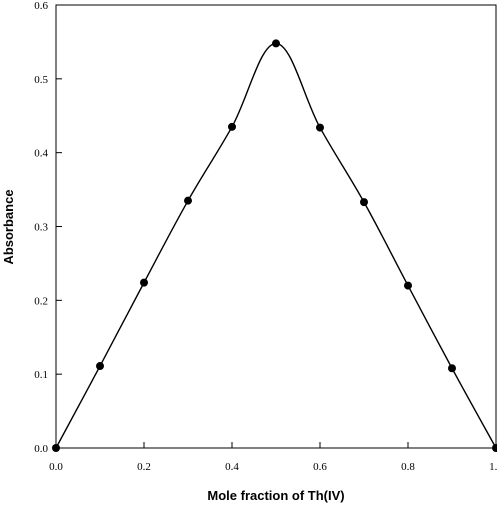 Image resolution: width=497 pixels, height=506 pixels. I want to click on y-axis-title: Absorbance, so click(8, 226).